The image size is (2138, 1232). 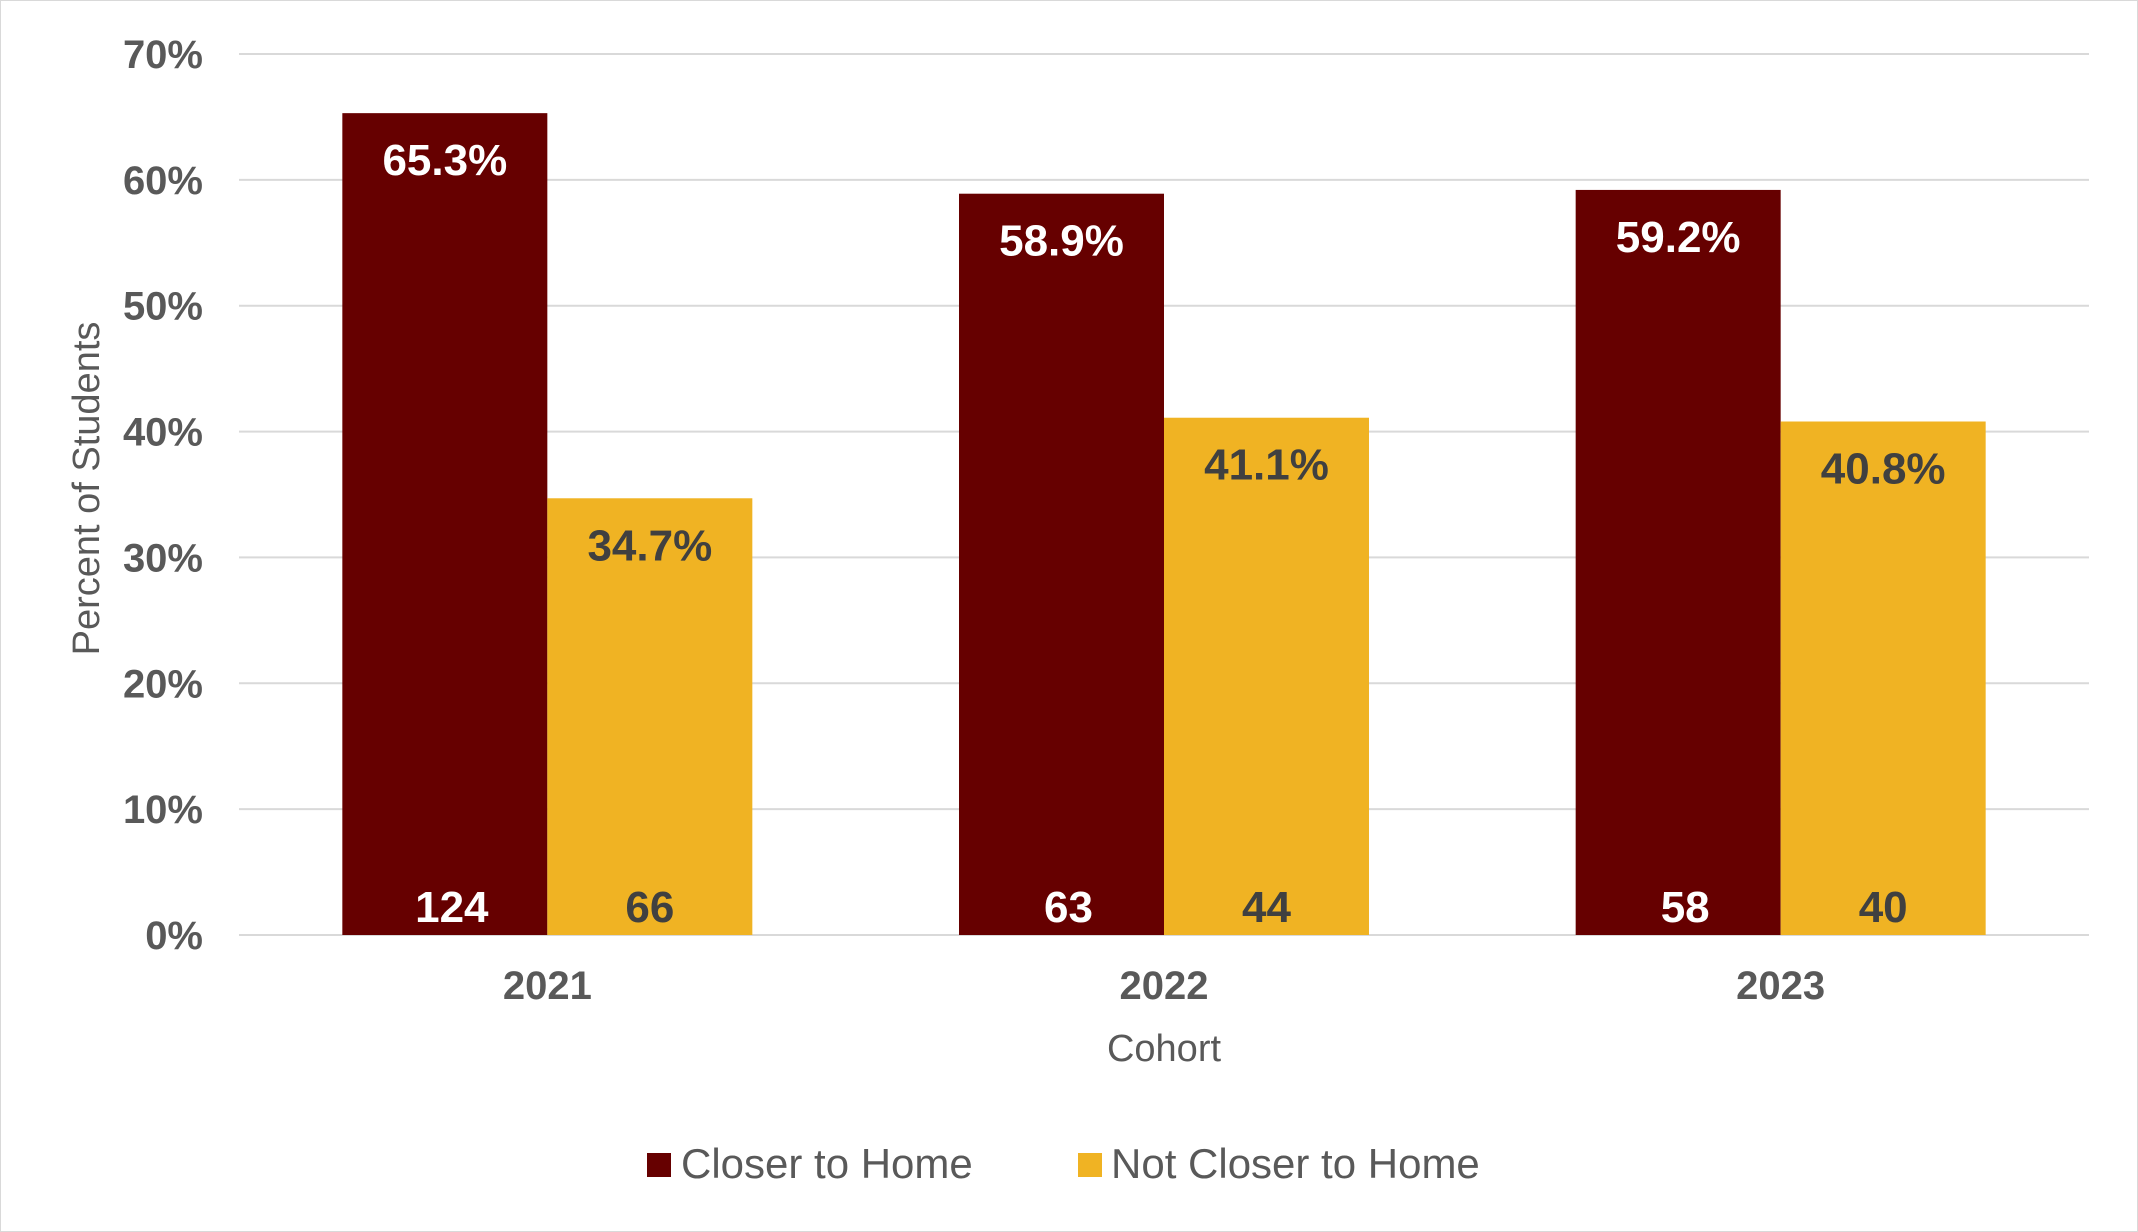 I want to click on y-tick-label: 50%, so click(x=163, y=307).